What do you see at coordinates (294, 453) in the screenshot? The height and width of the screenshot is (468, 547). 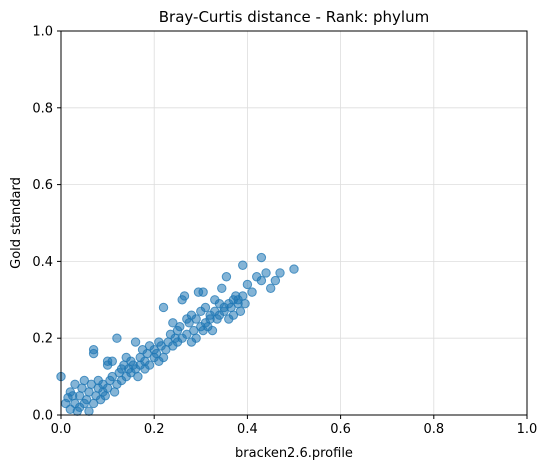 I see `x-axis-title: bracken2.6.profile` at bounding box center [294, 453].